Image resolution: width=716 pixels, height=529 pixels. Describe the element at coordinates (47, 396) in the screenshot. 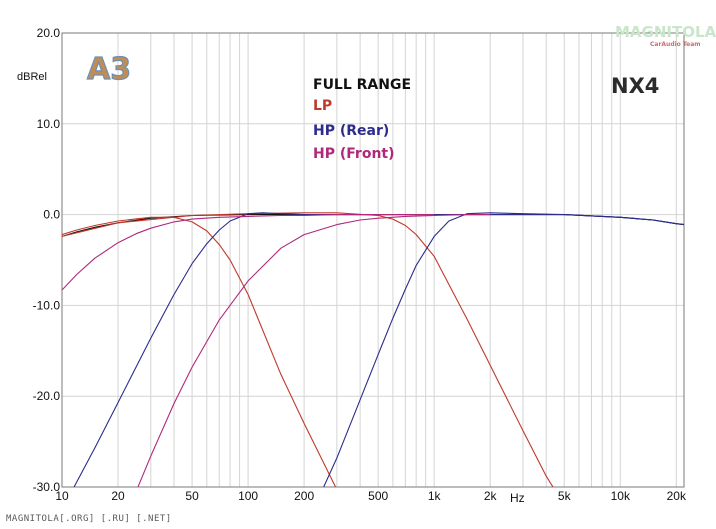

I see `y-tick-label: -20.0` at that location.